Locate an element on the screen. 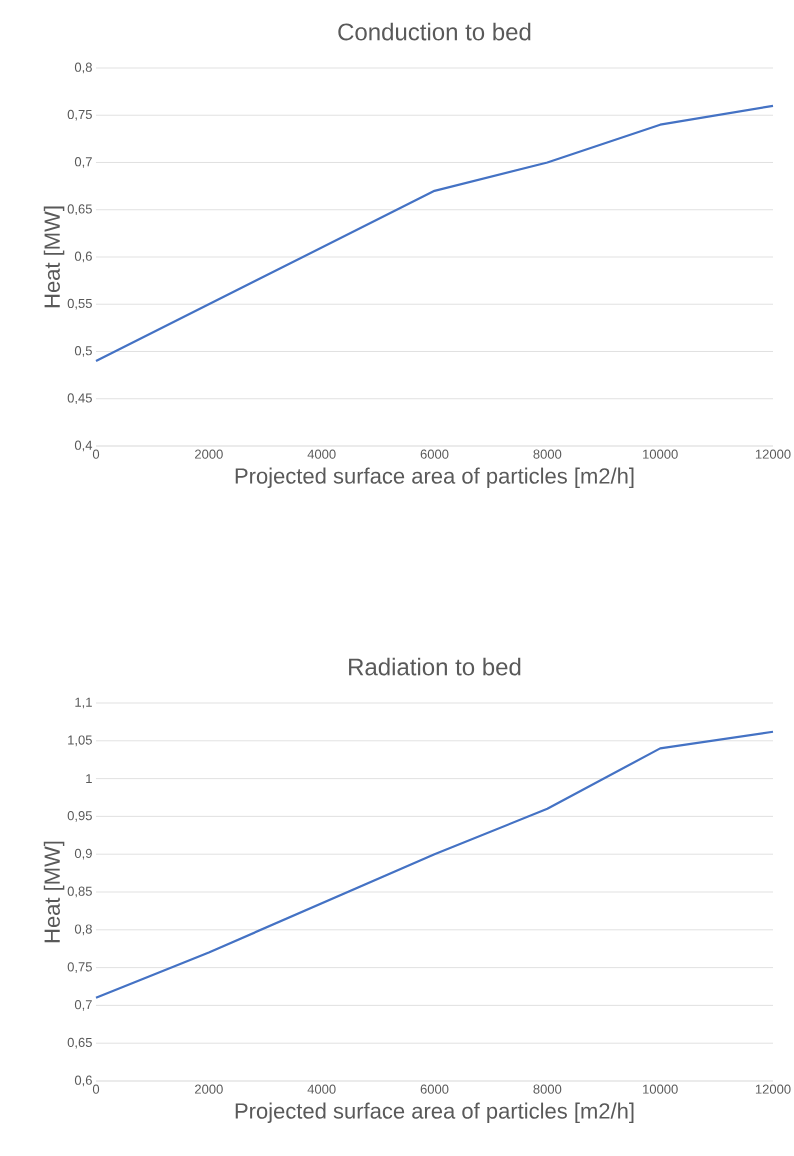  y-tick-label: 0,5 is located at coordinates (83, 351).